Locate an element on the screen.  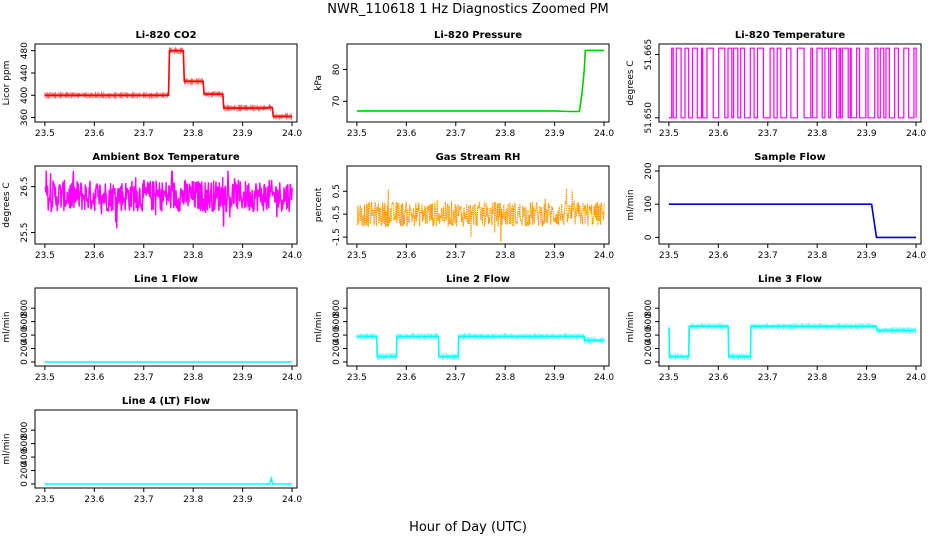
panel-title: Line 2 Flow is located at coordinates (478, 279).